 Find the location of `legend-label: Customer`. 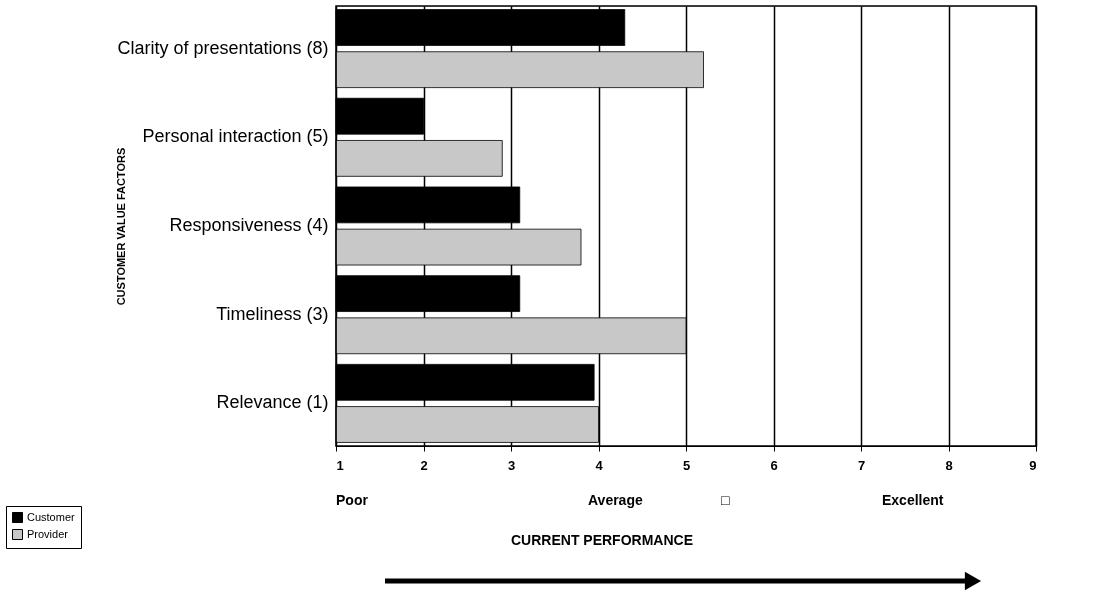

legend-label: Customer is located at coordinates (51, 516).